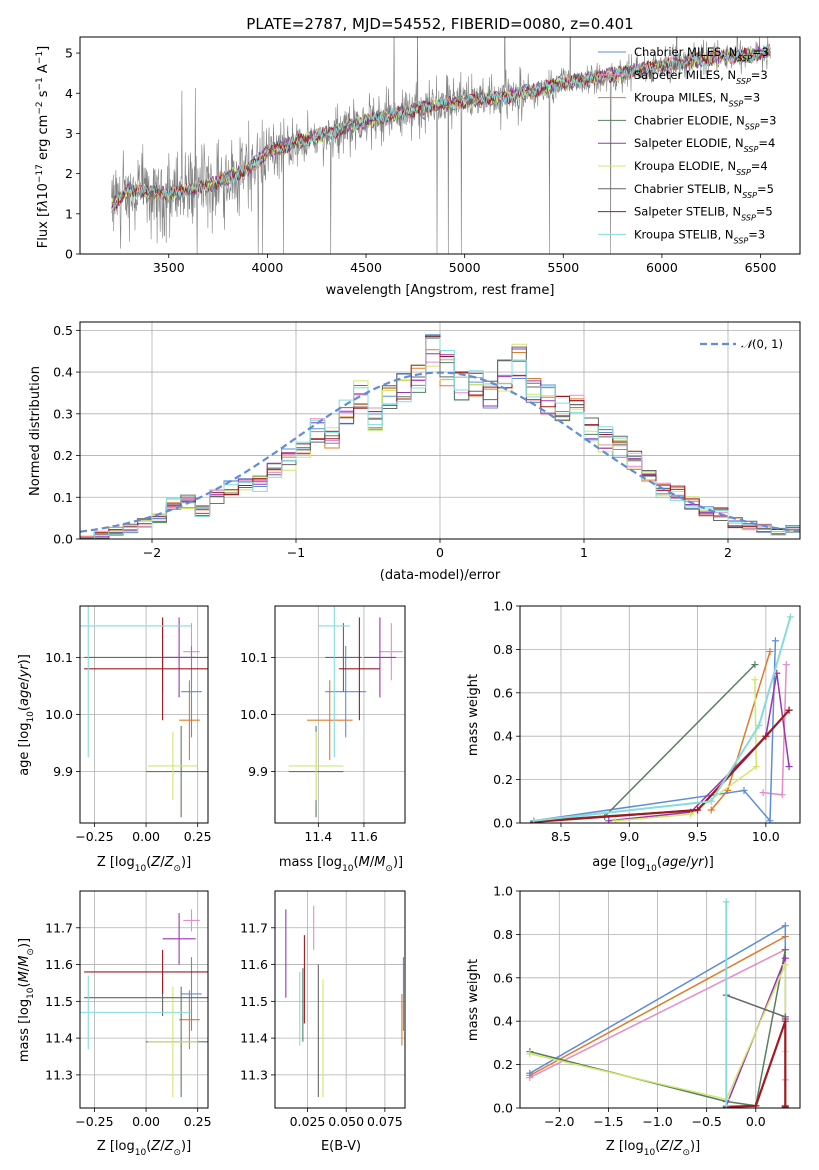 This screenshot has width=819, height=1170. I want to click on model-spectrum, so click(441, 129).